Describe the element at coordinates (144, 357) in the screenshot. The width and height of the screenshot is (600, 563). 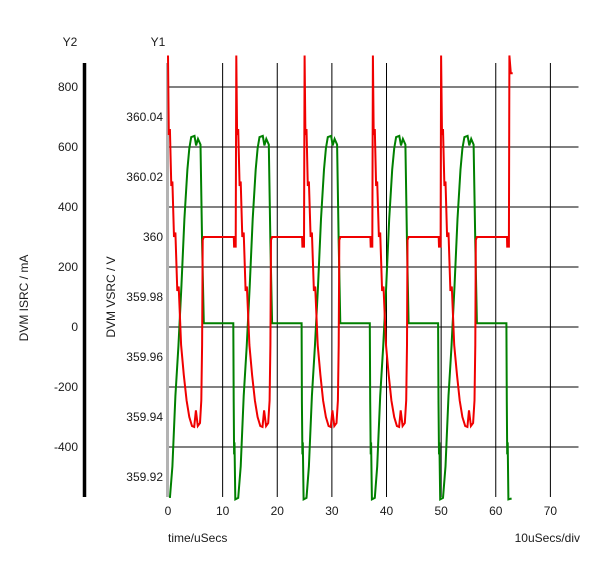
I see `y1-tick-label: 359.96` at that location.